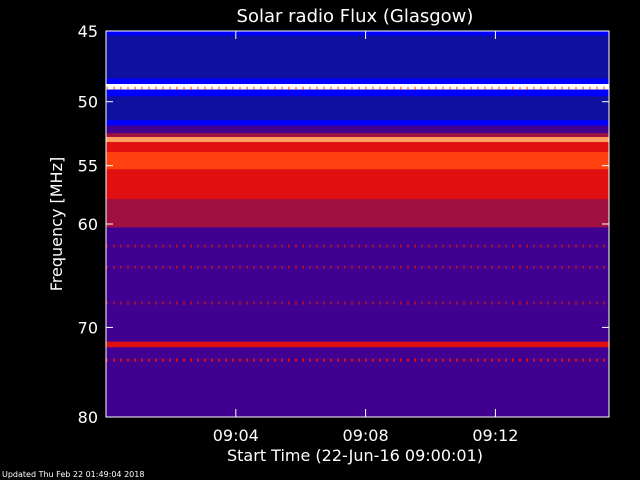 The width and height of the screenshot is (640, 480). I want to click on y-tick-label: 45, so click(88, 31).